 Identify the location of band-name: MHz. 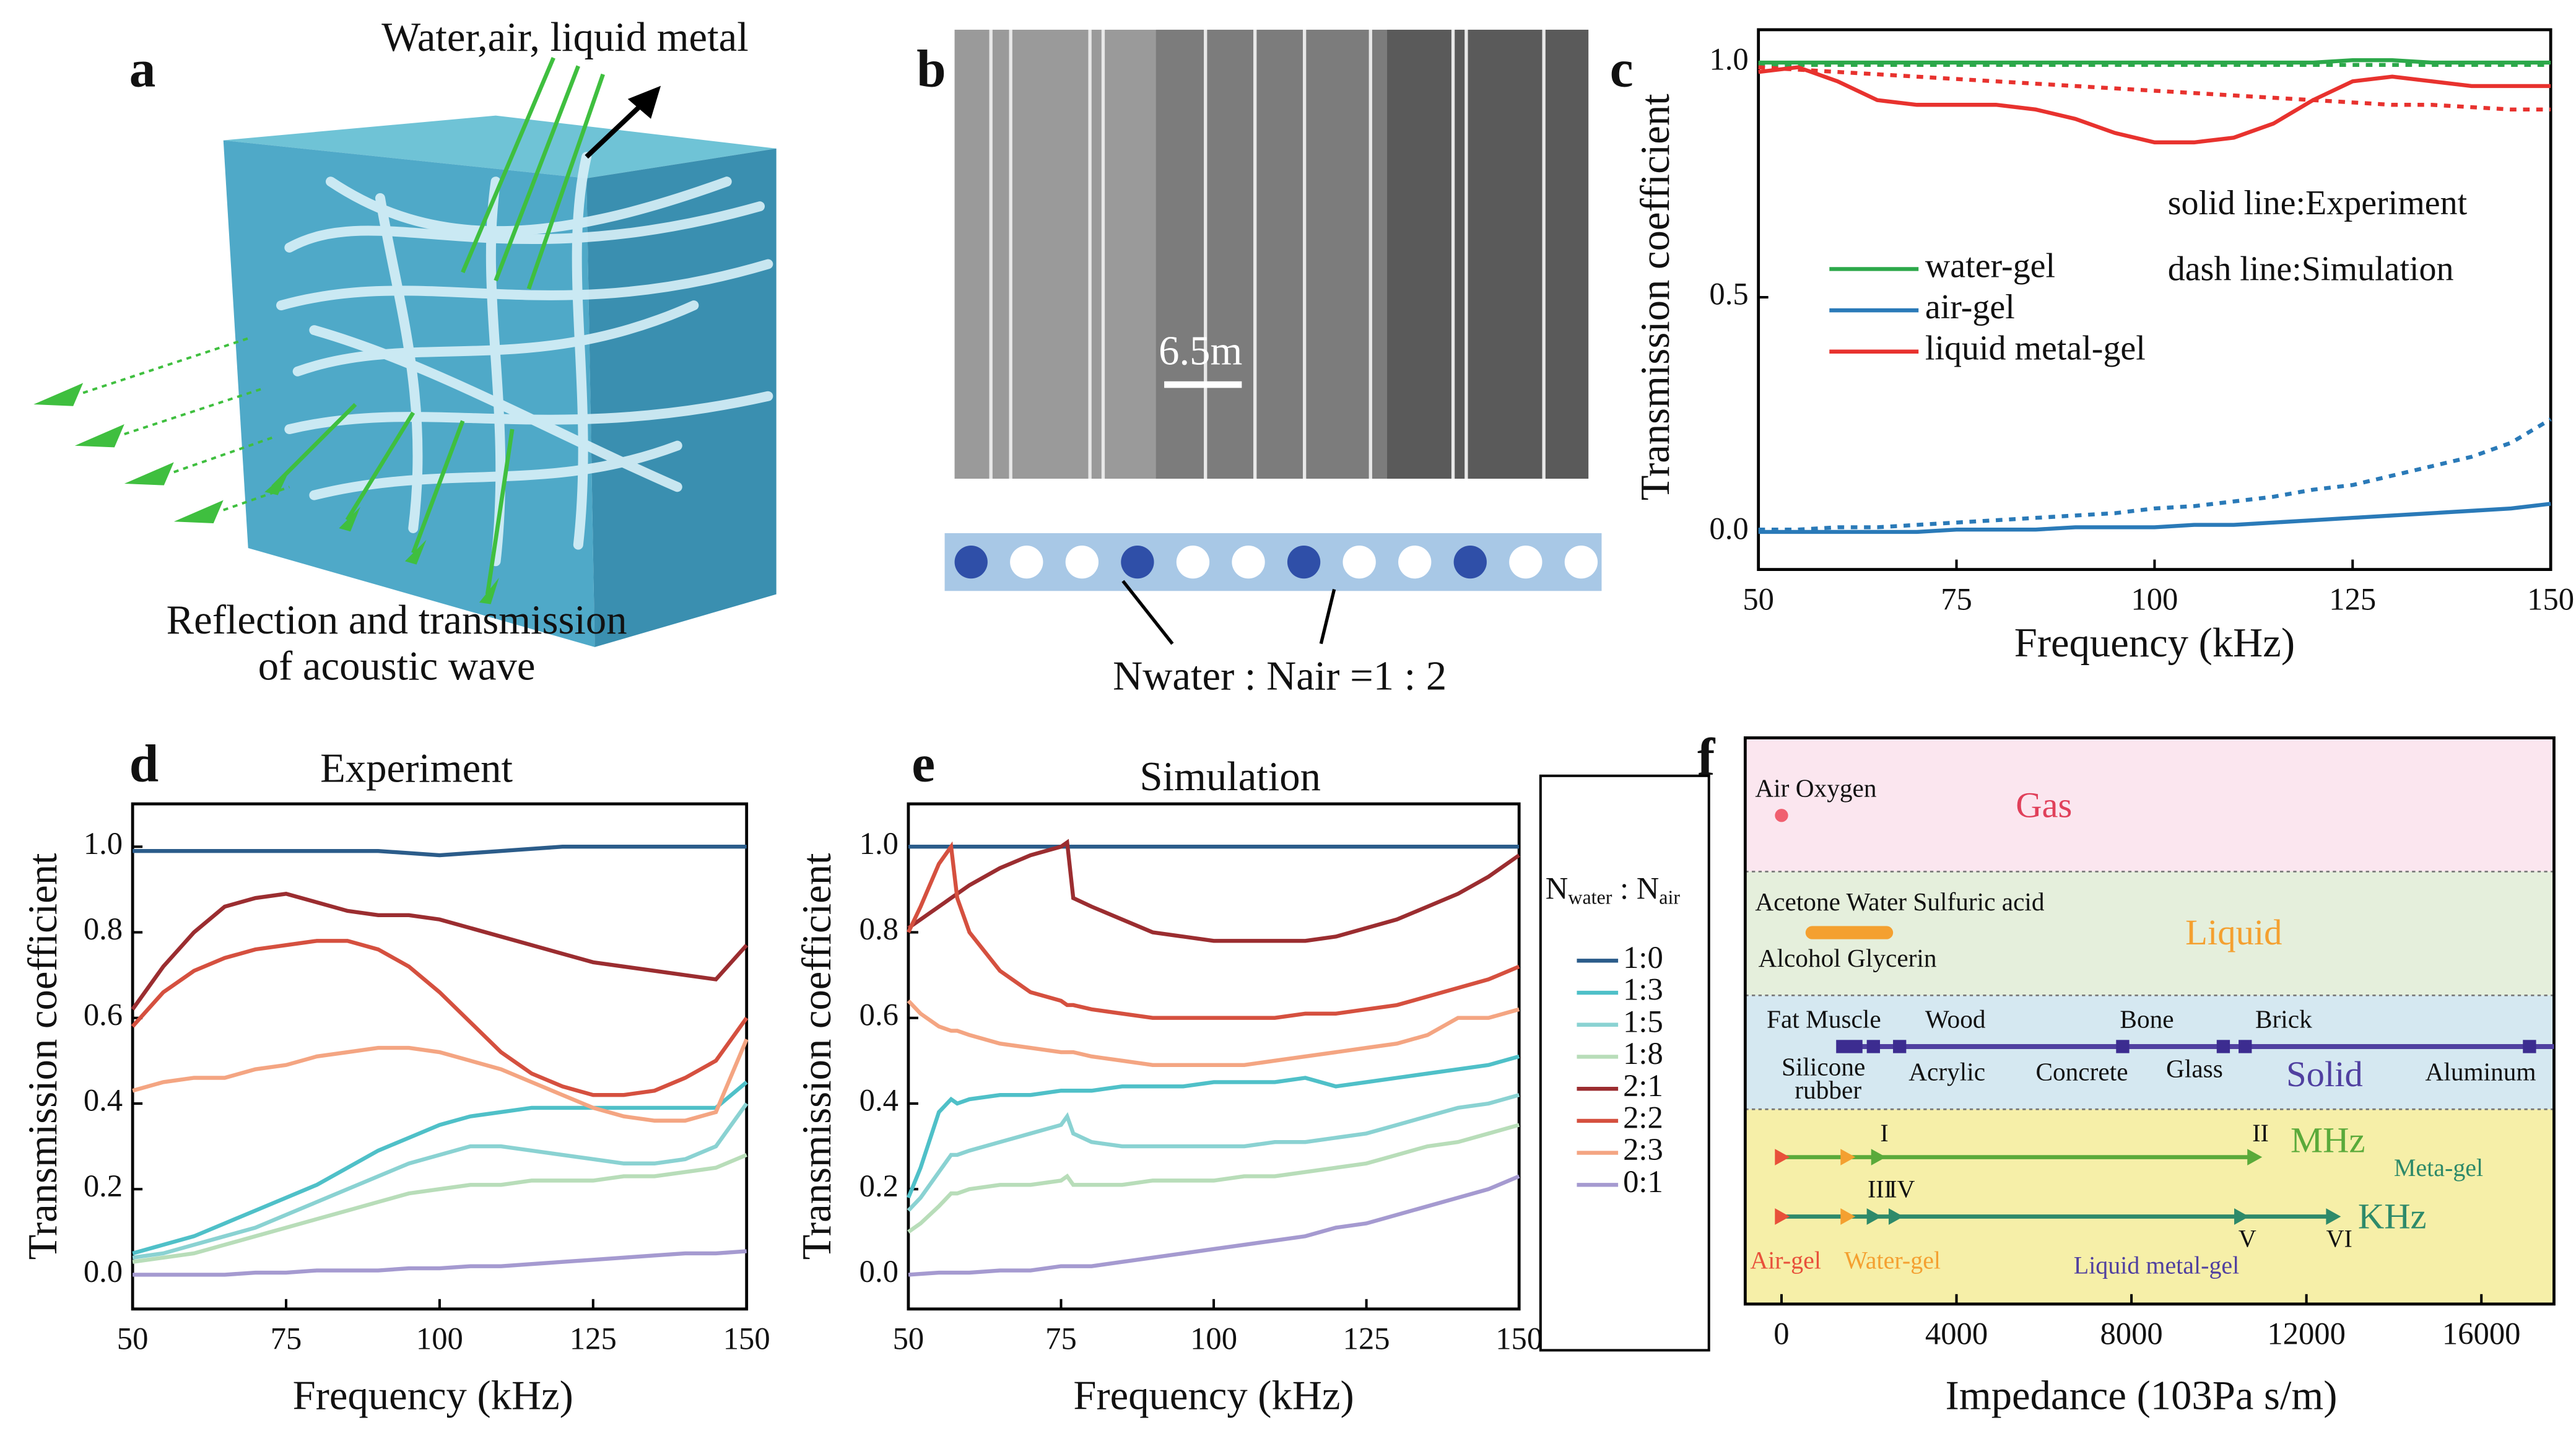
(2328, 1140).